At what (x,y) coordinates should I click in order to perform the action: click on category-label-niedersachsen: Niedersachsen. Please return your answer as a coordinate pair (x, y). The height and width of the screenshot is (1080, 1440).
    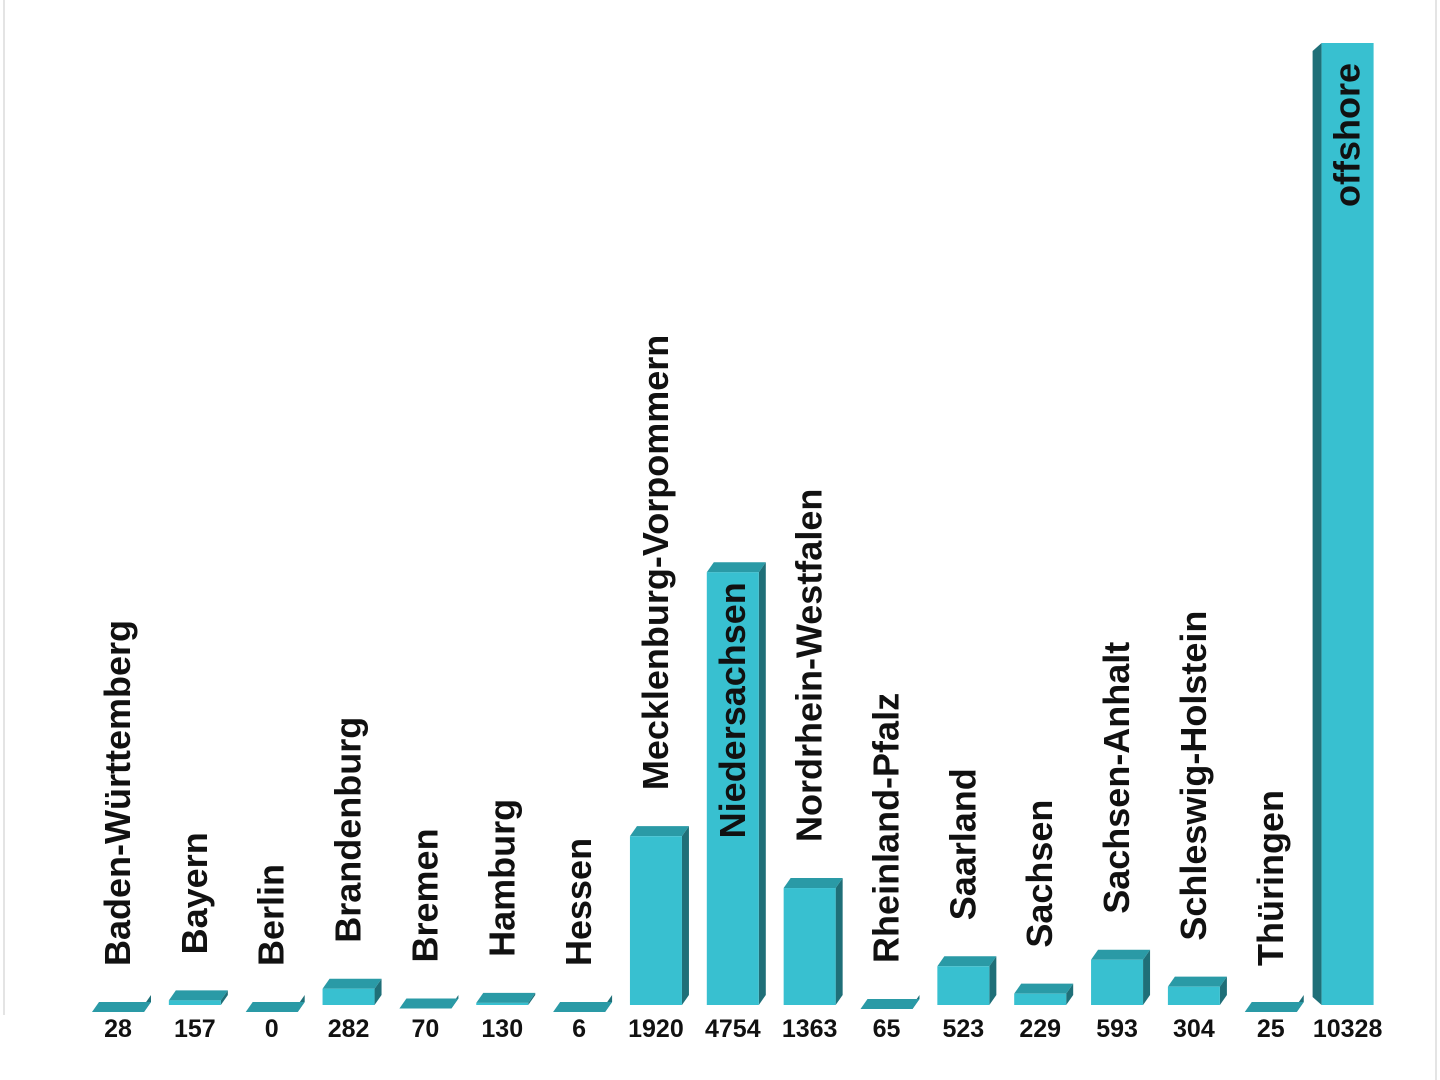
    Looking at the image, I should click on (732, 710).